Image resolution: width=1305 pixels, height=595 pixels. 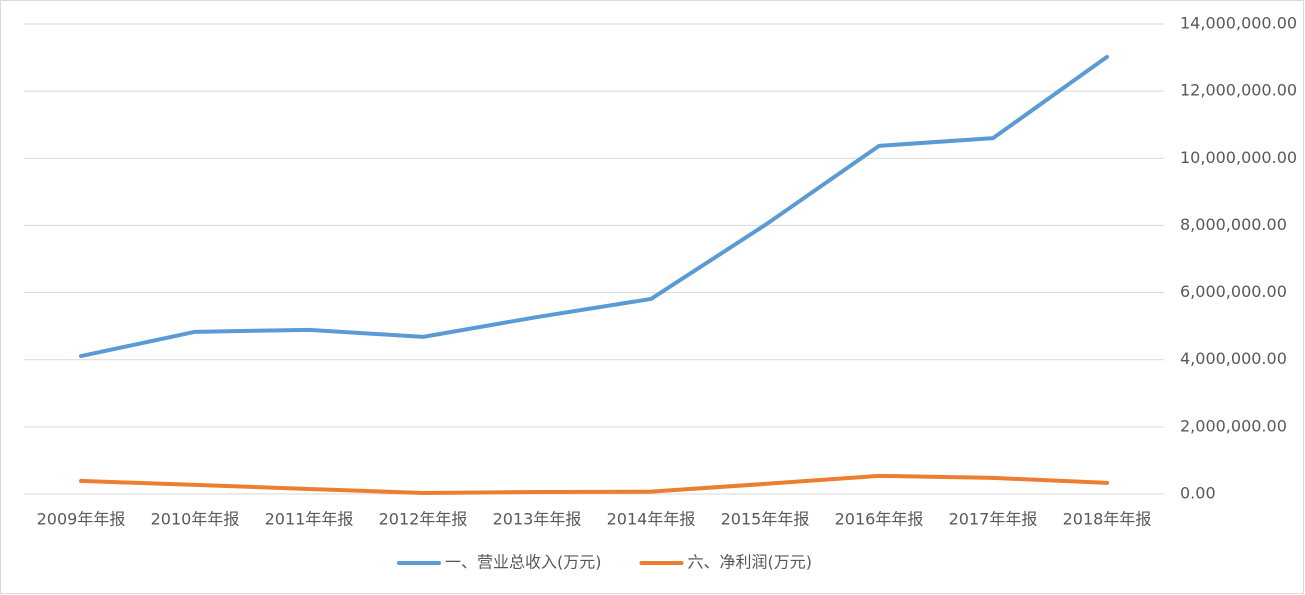 I want to click on x-tick-label: 2016年年报, so click(x=879, y=519).